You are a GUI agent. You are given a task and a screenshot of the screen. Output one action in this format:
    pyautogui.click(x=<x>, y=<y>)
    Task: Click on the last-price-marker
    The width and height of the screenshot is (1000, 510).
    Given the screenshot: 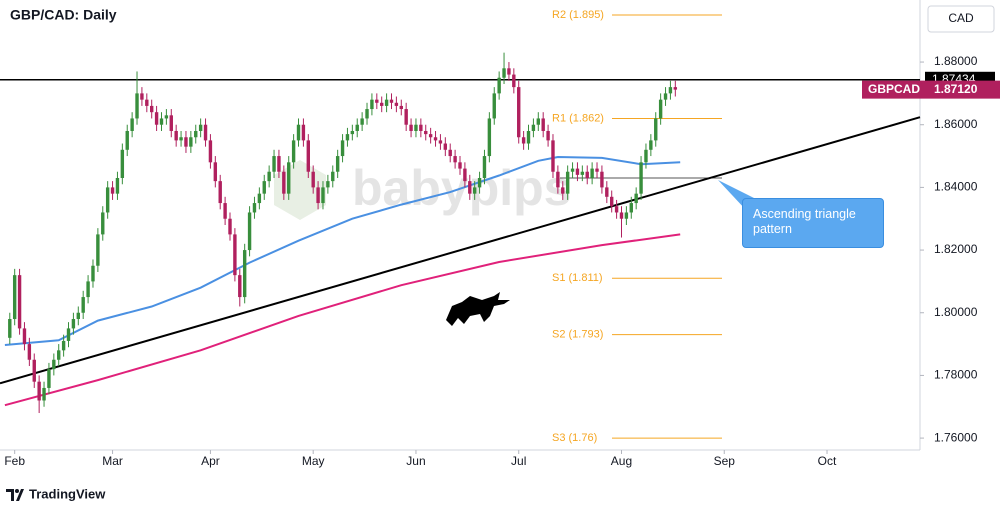 What is the action you would take?
    pyautogui.click(x=931, y=89)
    